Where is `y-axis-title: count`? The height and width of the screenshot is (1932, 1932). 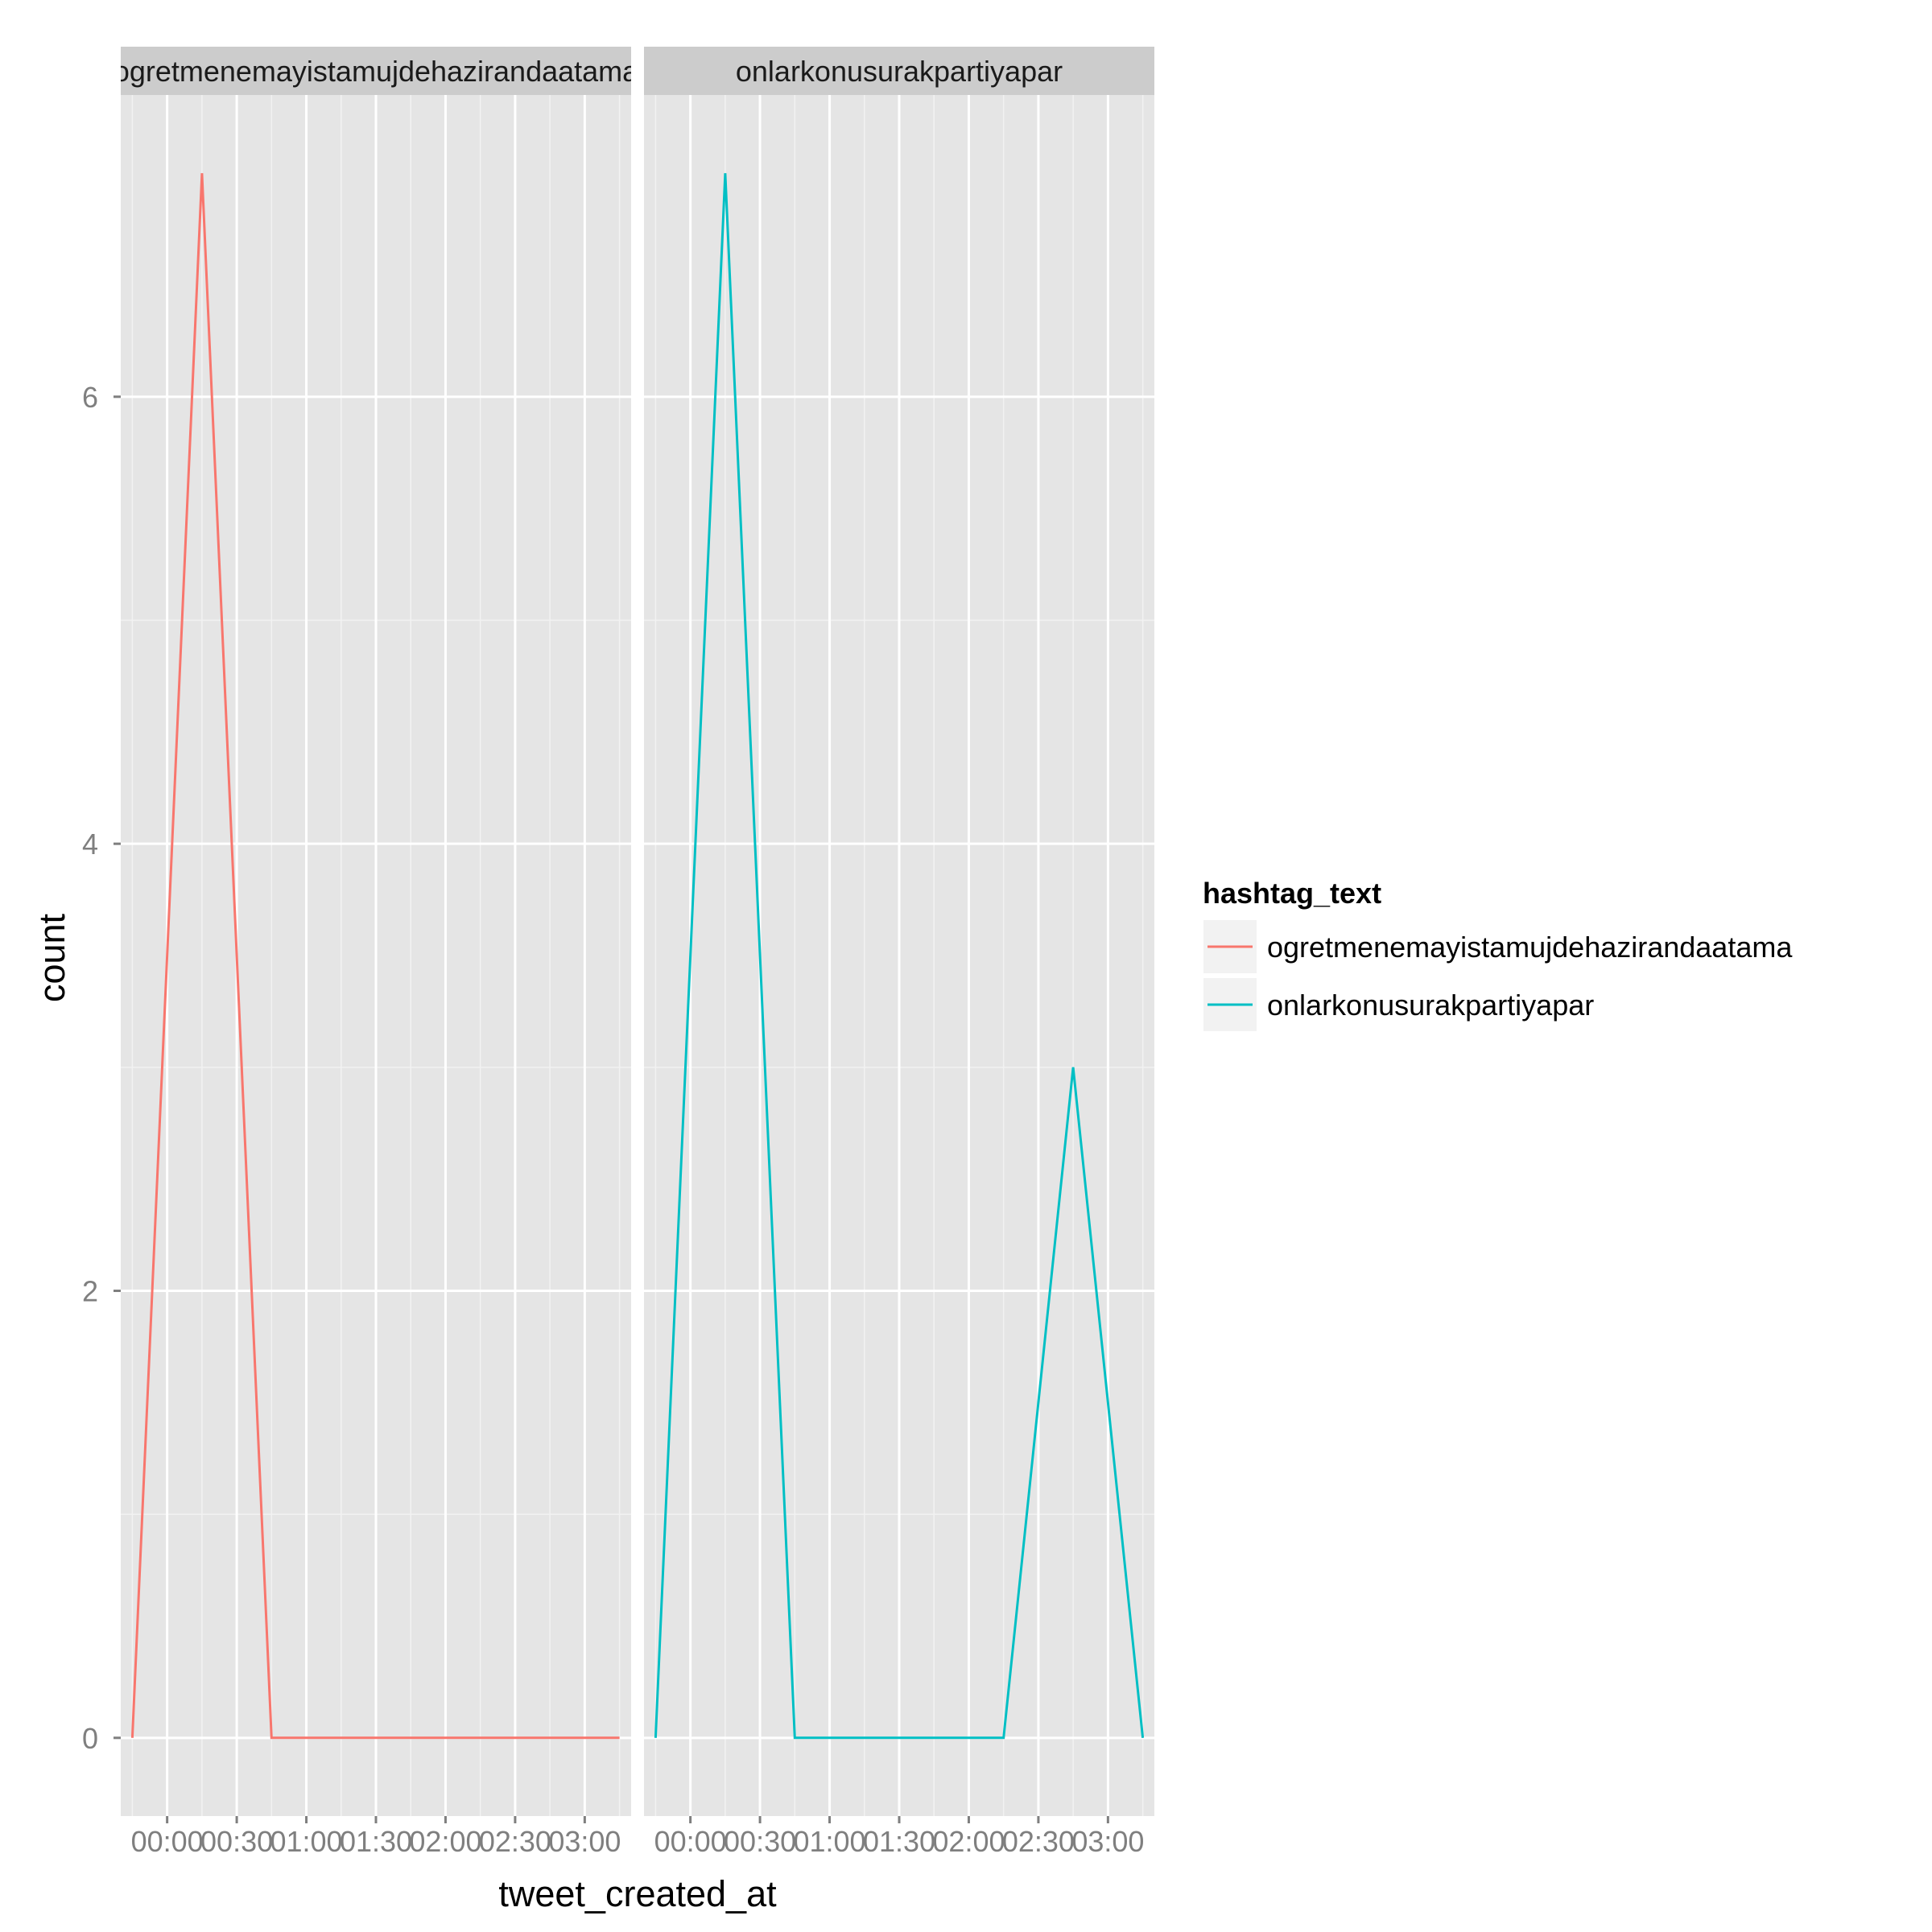 y-axis-title: count is located at coordinates (51, 957).